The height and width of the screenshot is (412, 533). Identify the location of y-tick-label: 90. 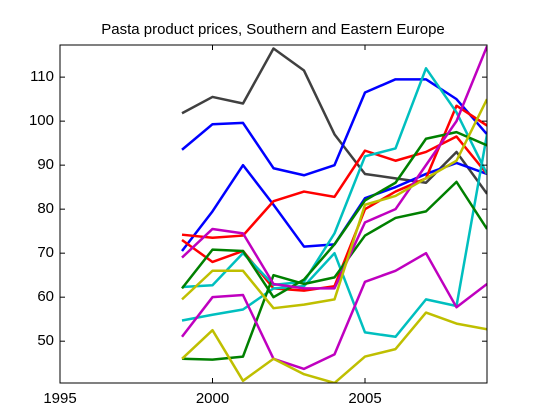
(45, 164).